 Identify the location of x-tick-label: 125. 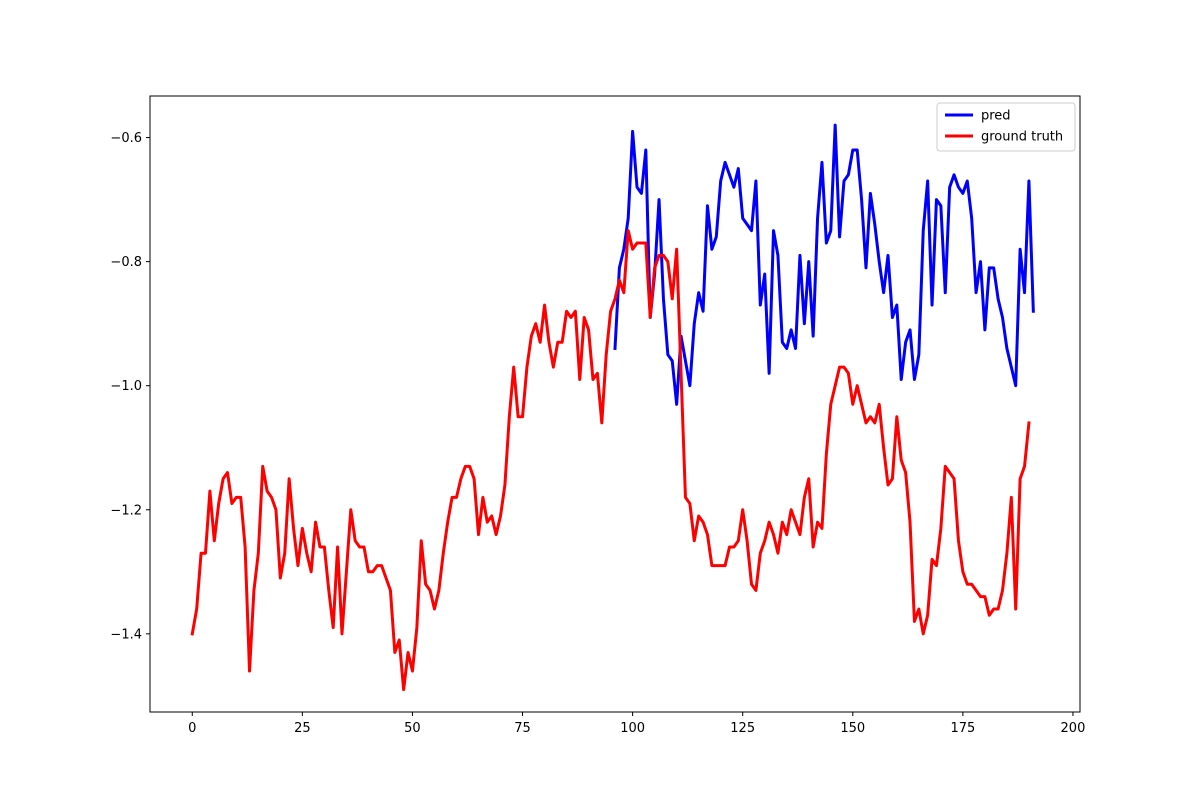
(742, 728).